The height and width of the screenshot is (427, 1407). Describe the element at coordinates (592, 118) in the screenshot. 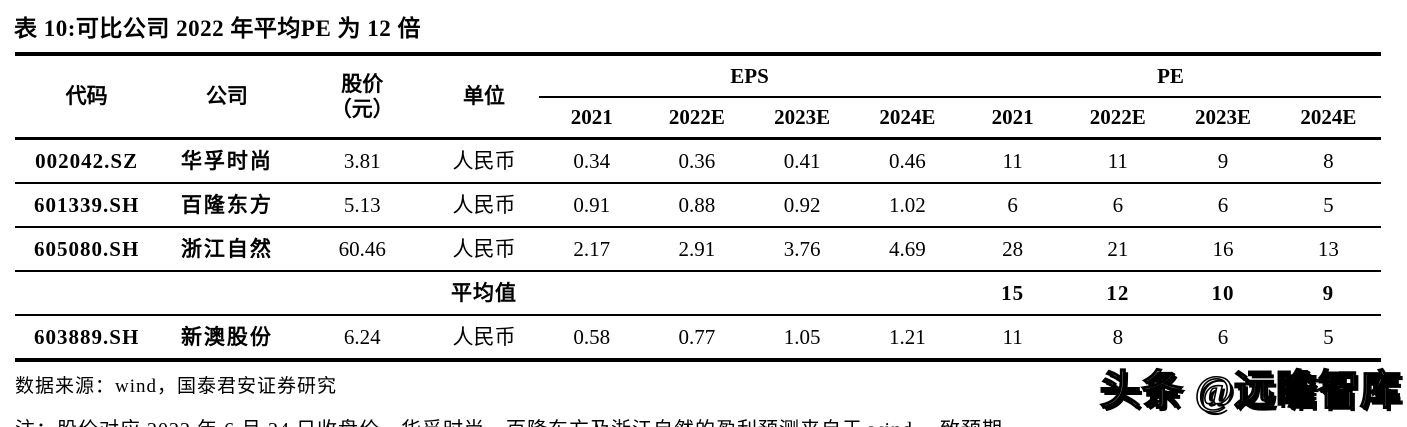

I see `header-eps-2021: 2021` at that location.